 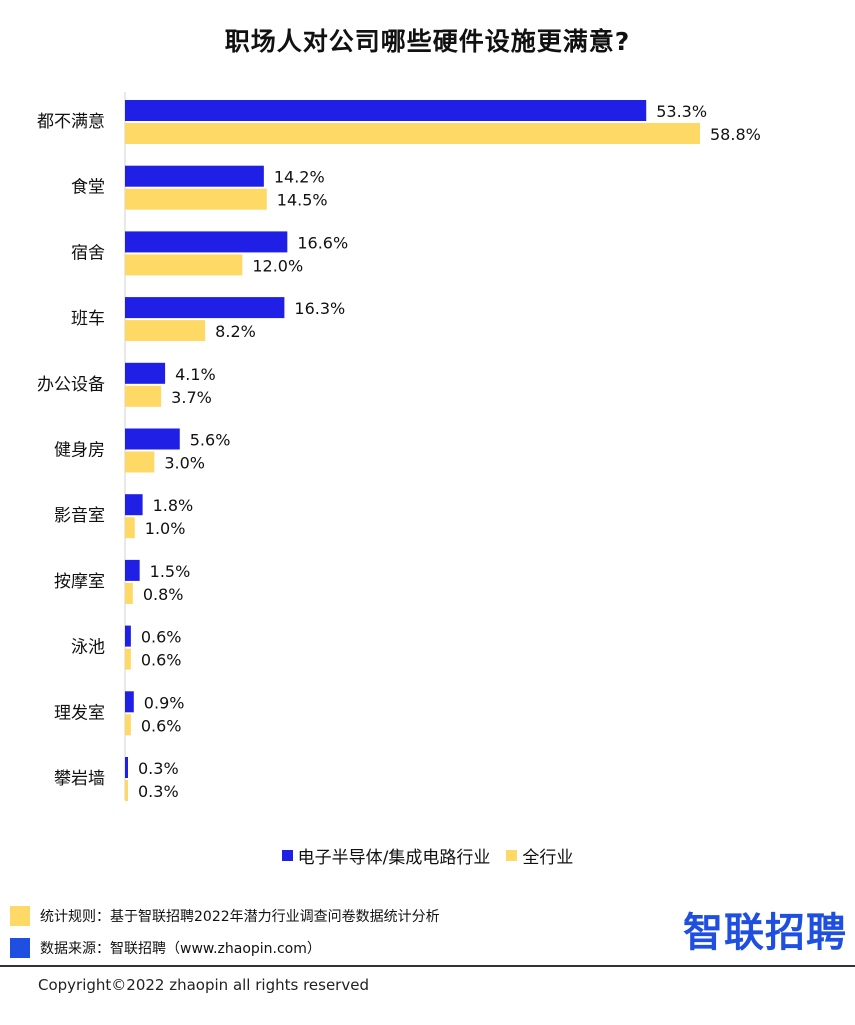 What do you see at coordinates (319, 308) in the screenshot?
I see `data-label-series-1: 16.3%` at bounding box center [319, 308].